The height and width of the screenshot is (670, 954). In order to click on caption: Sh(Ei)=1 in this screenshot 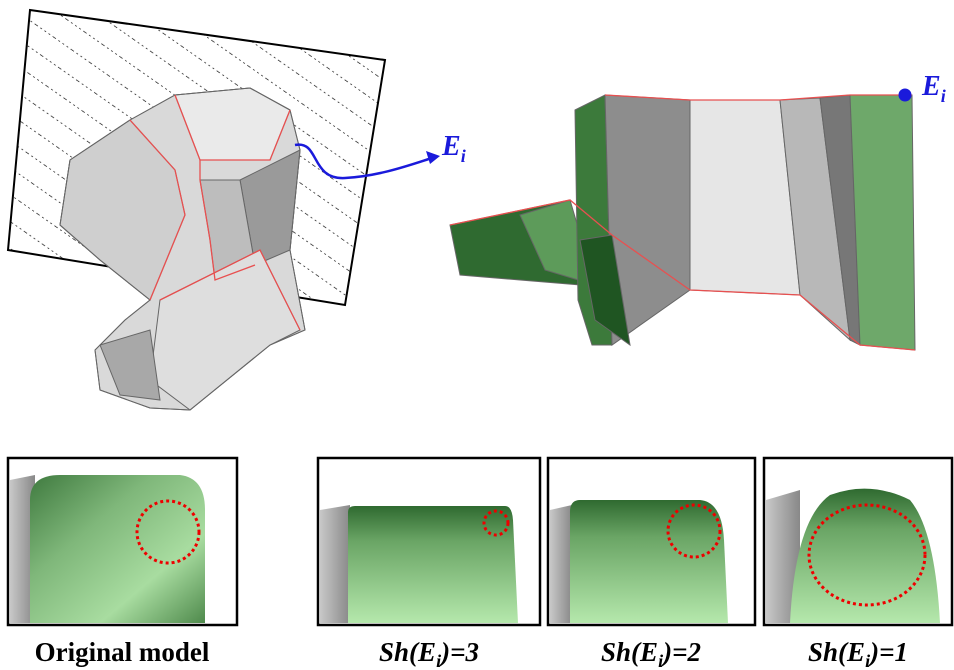, I will do `click(858, 653)`.